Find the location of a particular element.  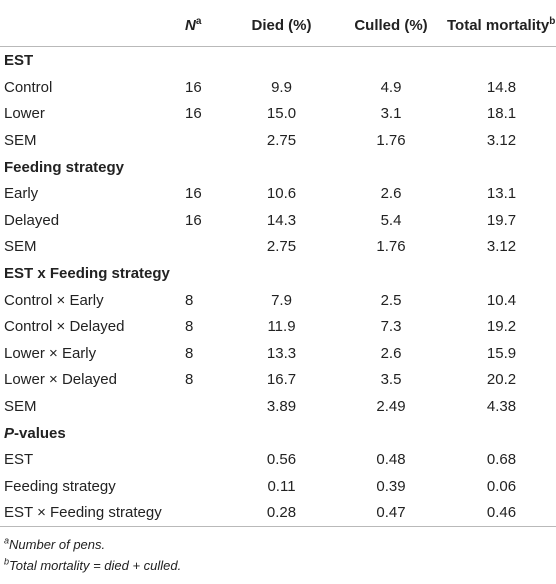

section-title: EST x Feeding strategy is located at coordinates (278, 273).